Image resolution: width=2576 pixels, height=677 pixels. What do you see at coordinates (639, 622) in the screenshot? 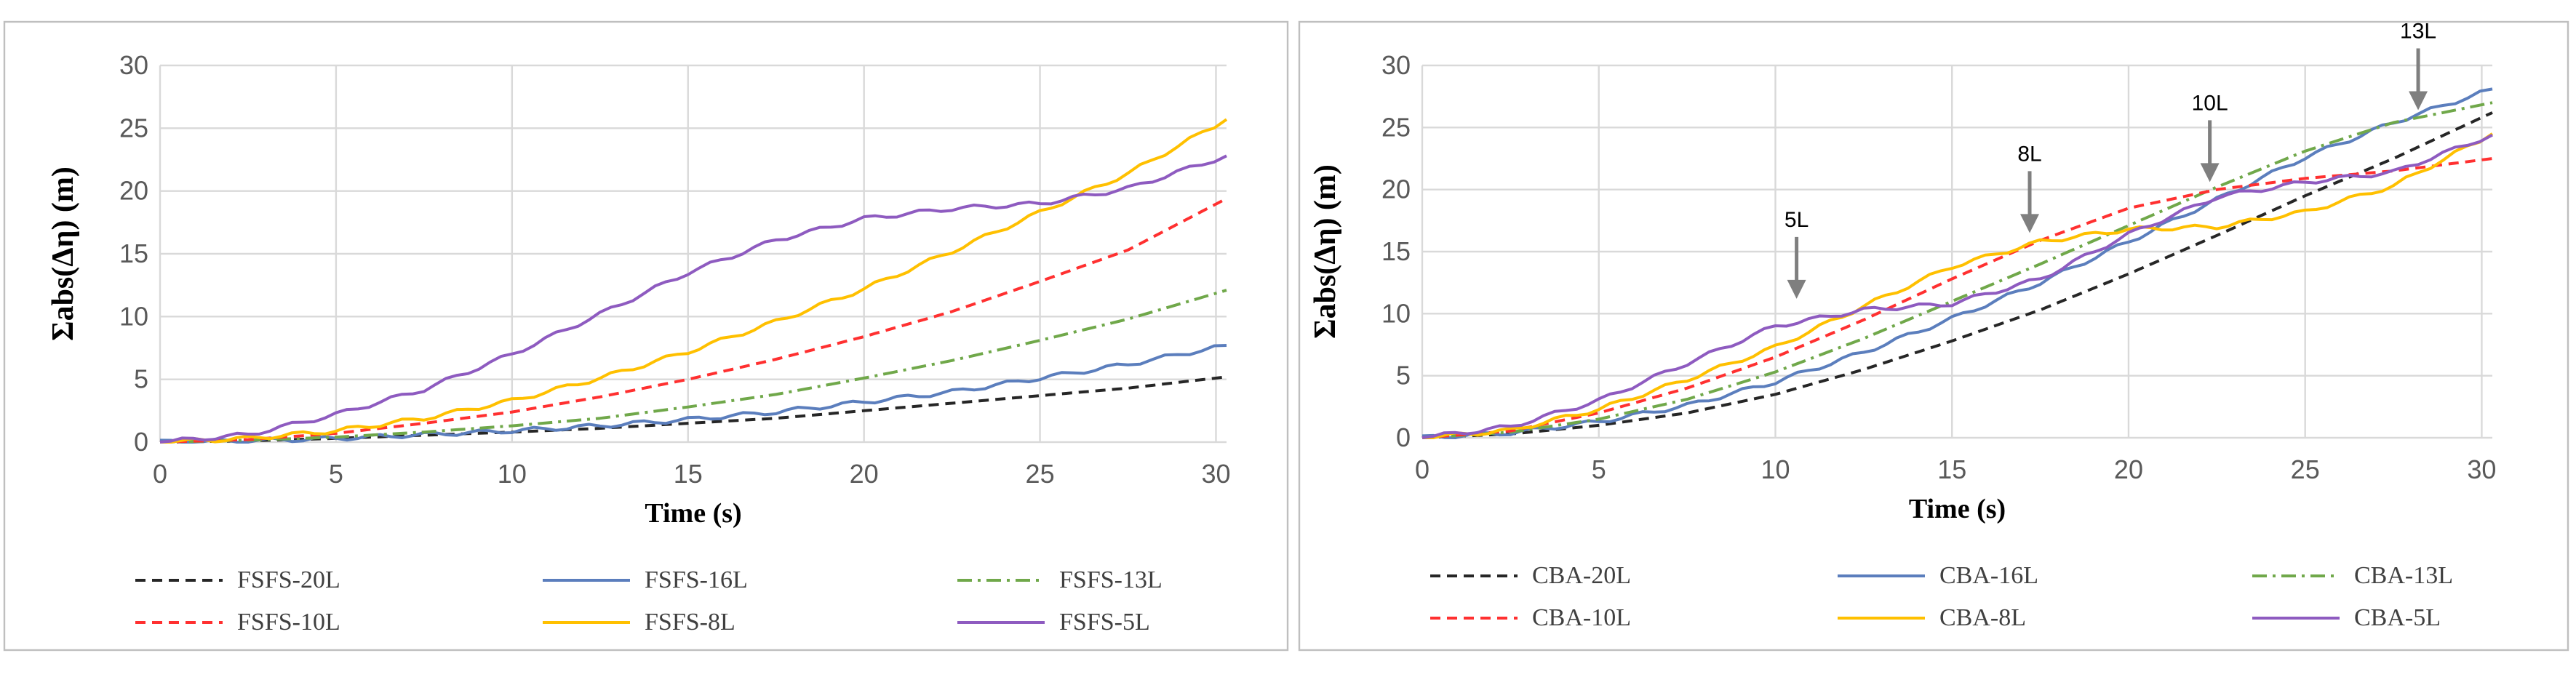
I see `legend-item: FSFS-8L` at bounding box center [639, 622].